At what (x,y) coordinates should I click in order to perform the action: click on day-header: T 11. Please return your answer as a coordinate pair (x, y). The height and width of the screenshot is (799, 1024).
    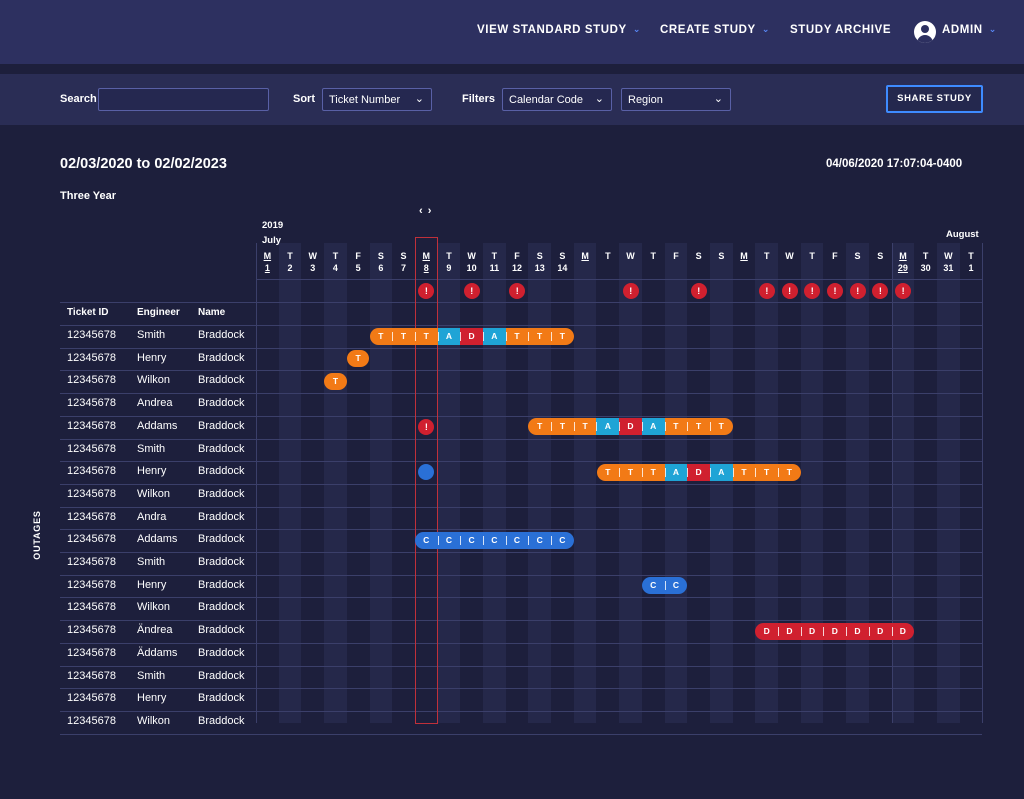
    Looking at the image, I should click on (494, 262).